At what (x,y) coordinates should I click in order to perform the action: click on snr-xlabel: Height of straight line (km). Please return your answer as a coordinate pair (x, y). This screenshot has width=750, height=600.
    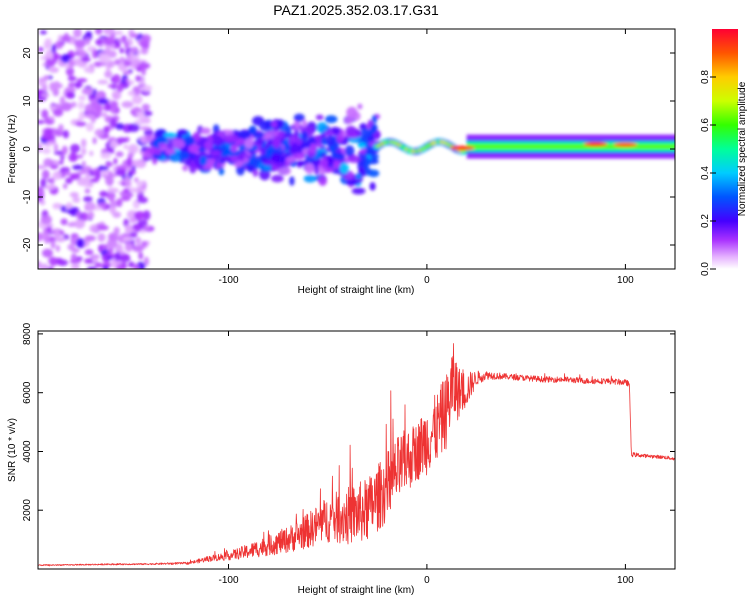
    Looking at the image, I should click on (356, 590).